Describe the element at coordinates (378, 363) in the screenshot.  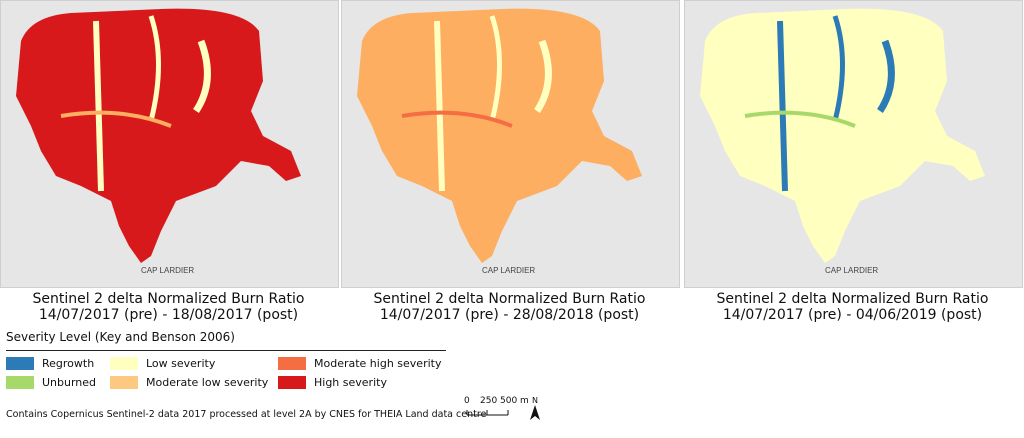
I see `legend-label: Moderate high severity` at that location.